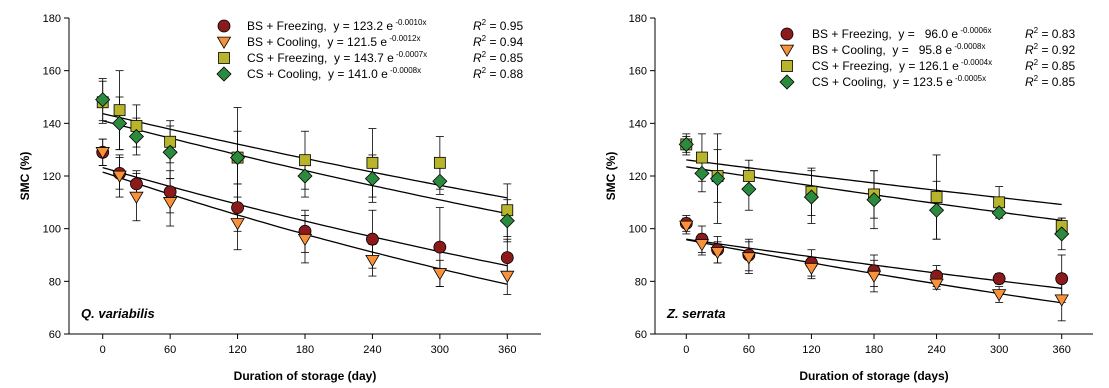 This screenshot has height=388, width=1109. Describe the element at coordinates (337, 57) in the screenshot. I see `legend-entry: CS + Freezing, y = 143.7 e -0.0007x` at that location.